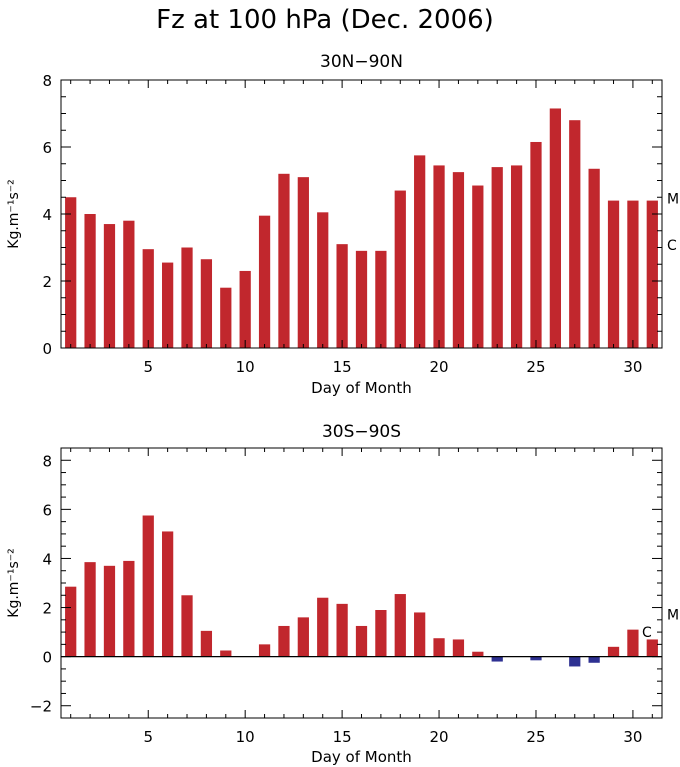  What do you see at coordinates (41, 707) in the screenshot?
I see `sh-ytick-label: −2` at bounding box center [41, 707].